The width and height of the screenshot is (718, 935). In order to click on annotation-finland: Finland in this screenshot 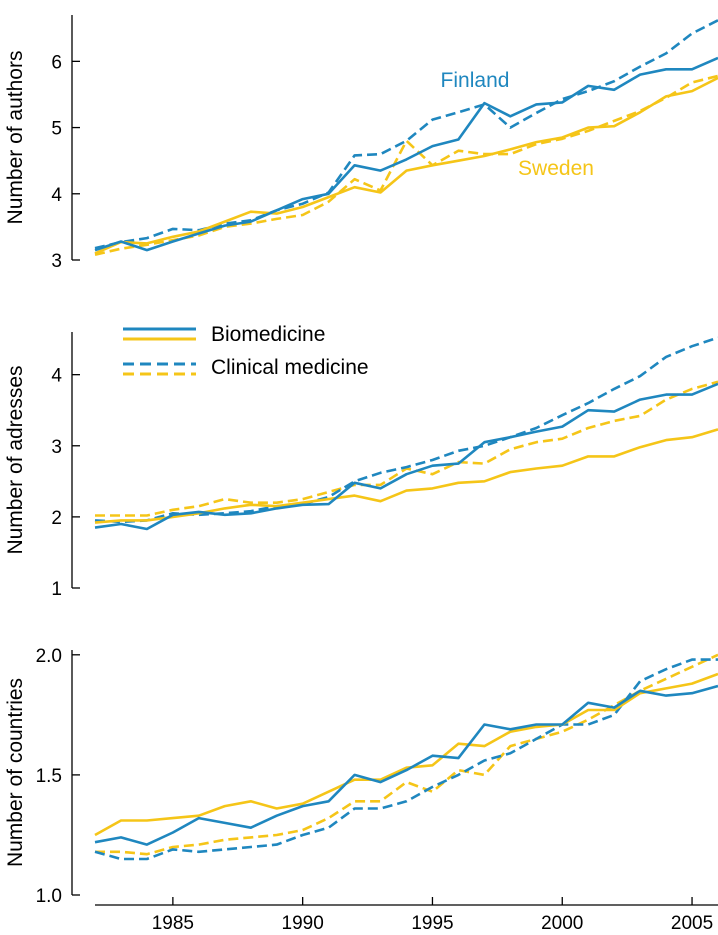, I will do `click(475, 80)`.